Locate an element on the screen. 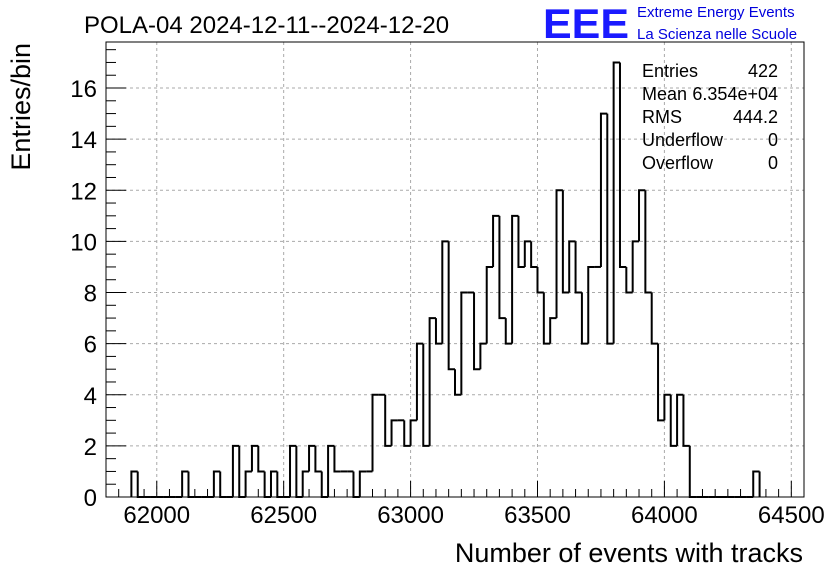 The image size is (836, 572). y-axis-label: Entries/bin is located at coordinates (21, 107).